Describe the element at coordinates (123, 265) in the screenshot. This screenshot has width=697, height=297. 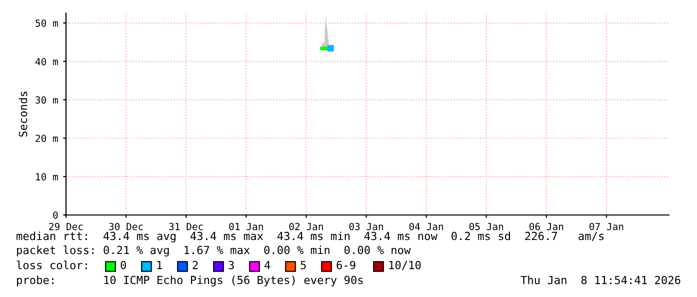
I see `legend-label: 0` at that location.